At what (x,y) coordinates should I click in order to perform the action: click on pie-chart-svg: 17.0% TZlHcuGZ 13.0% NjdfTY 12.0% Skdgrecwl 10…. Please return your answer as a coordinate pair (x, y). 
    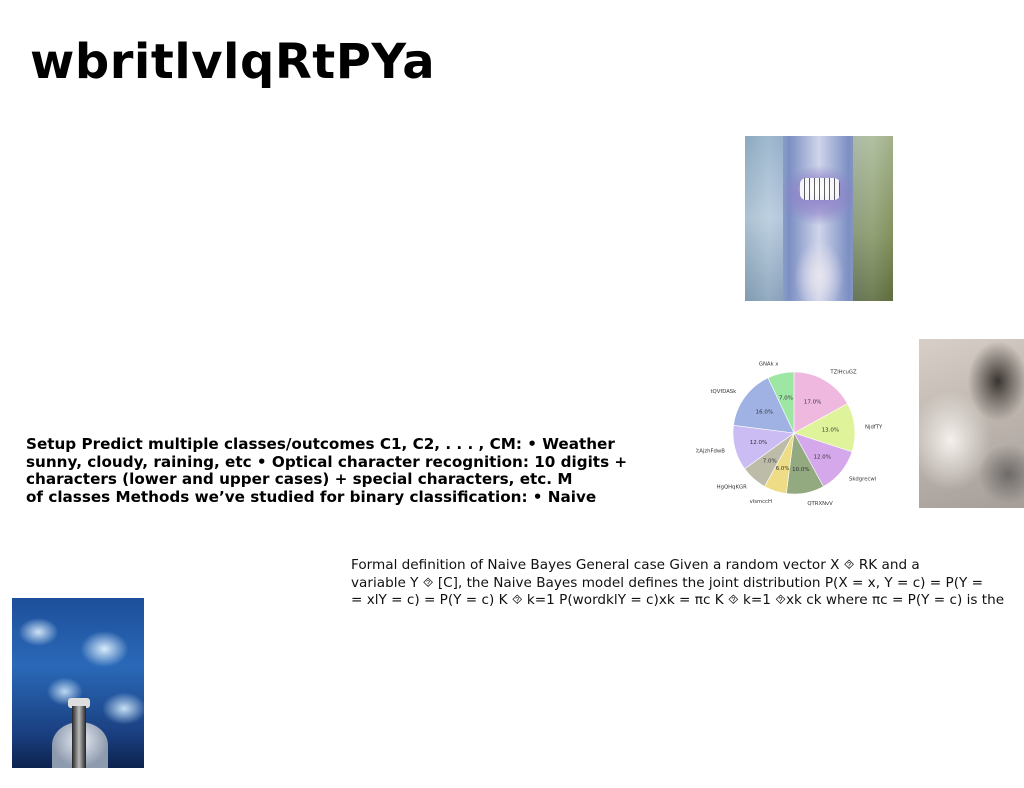
    Looking at the image, I should click on (789, 434).